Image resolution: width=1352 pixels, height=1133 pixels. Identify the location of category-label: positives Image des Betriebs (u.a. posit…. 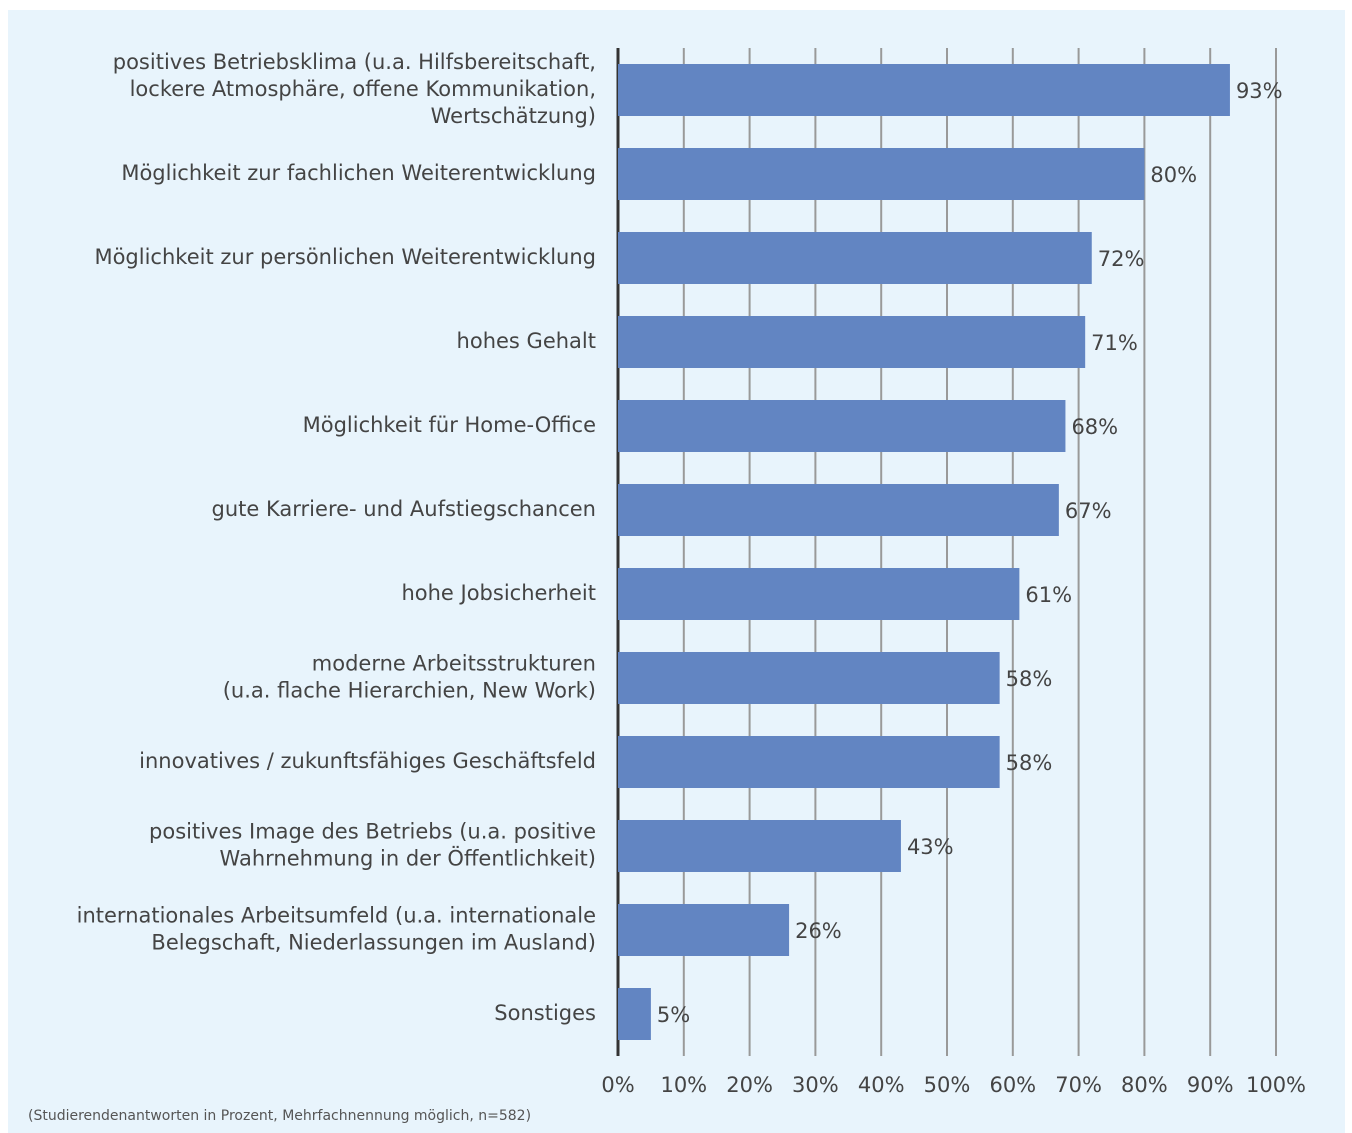
(372, 845).